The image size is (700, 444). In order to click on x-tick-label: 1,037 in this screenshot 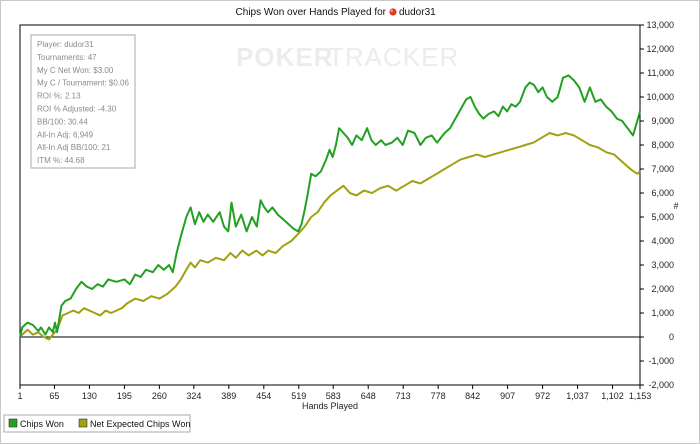, I will do `click(577, 396)`.